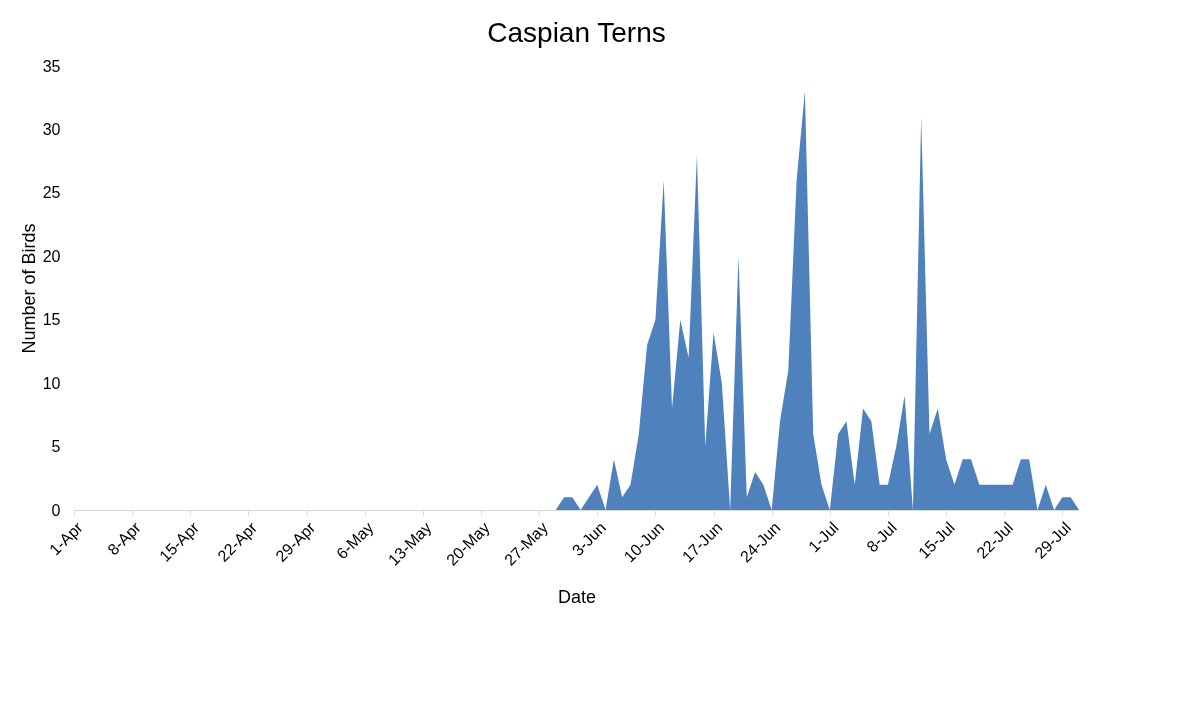  I want to click on y-tick-label: 20, so click(51, 256).